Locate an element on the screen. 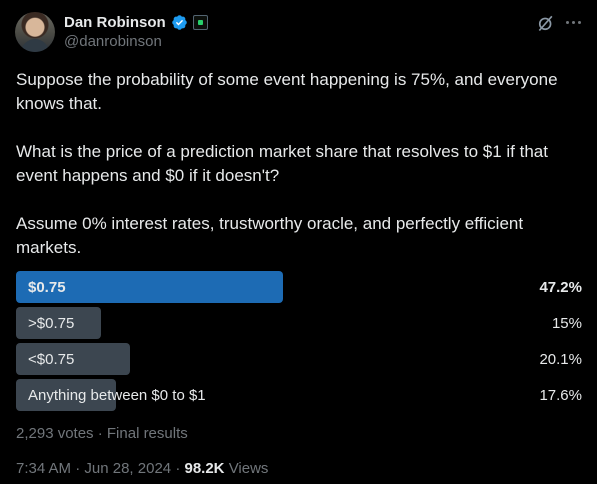 The height and width of the screenshot is (484, 597). poll-option-label: <$0.75 is located at coordinates (51, 359).